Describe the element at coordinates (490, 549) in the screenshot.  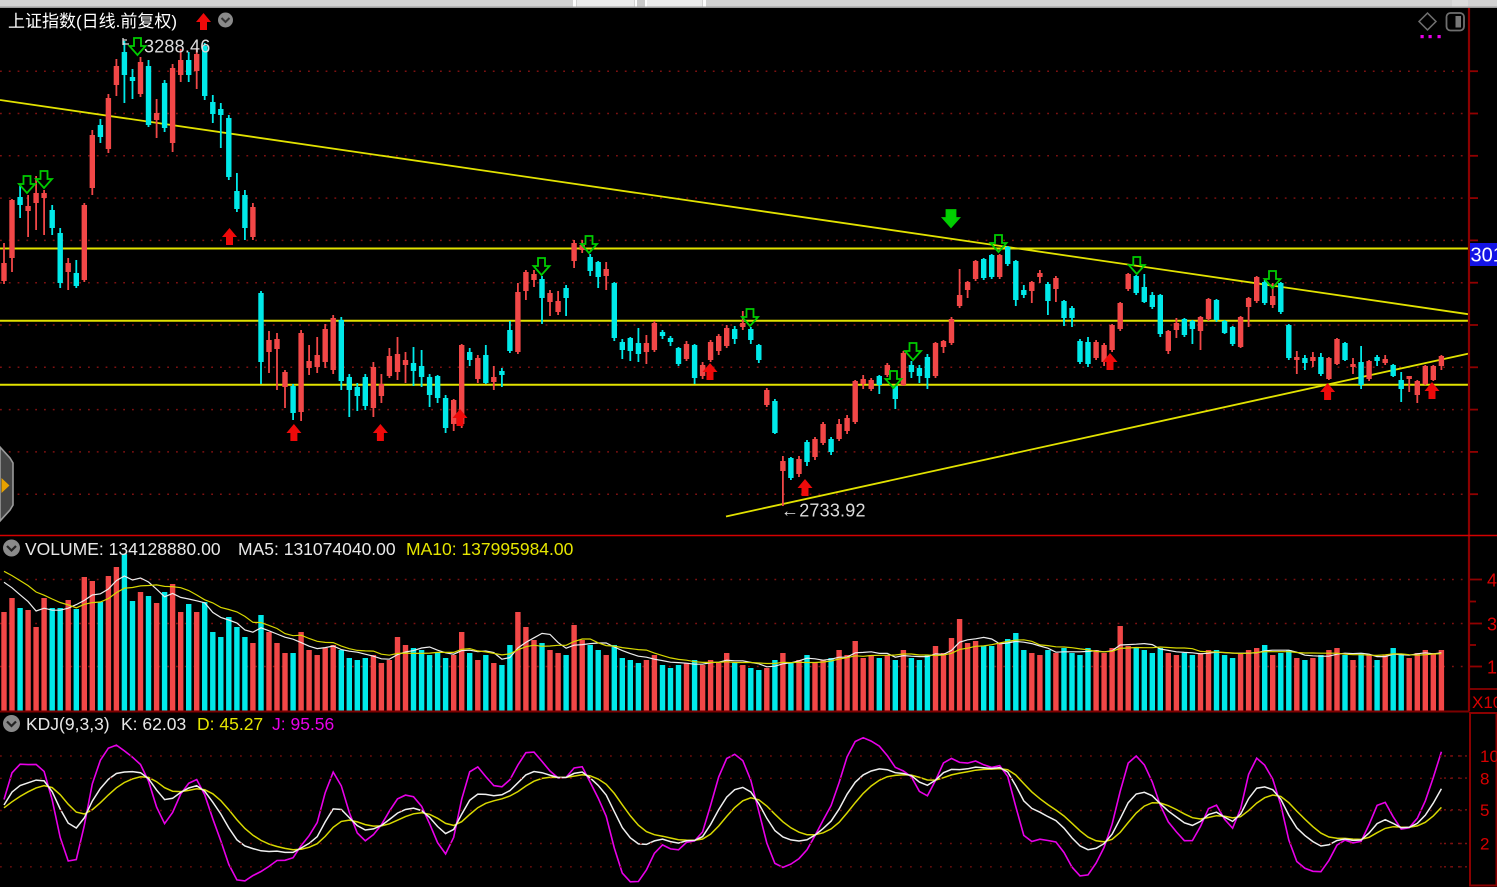
I see `svg-text: MA10: 137995984.00` at that location.